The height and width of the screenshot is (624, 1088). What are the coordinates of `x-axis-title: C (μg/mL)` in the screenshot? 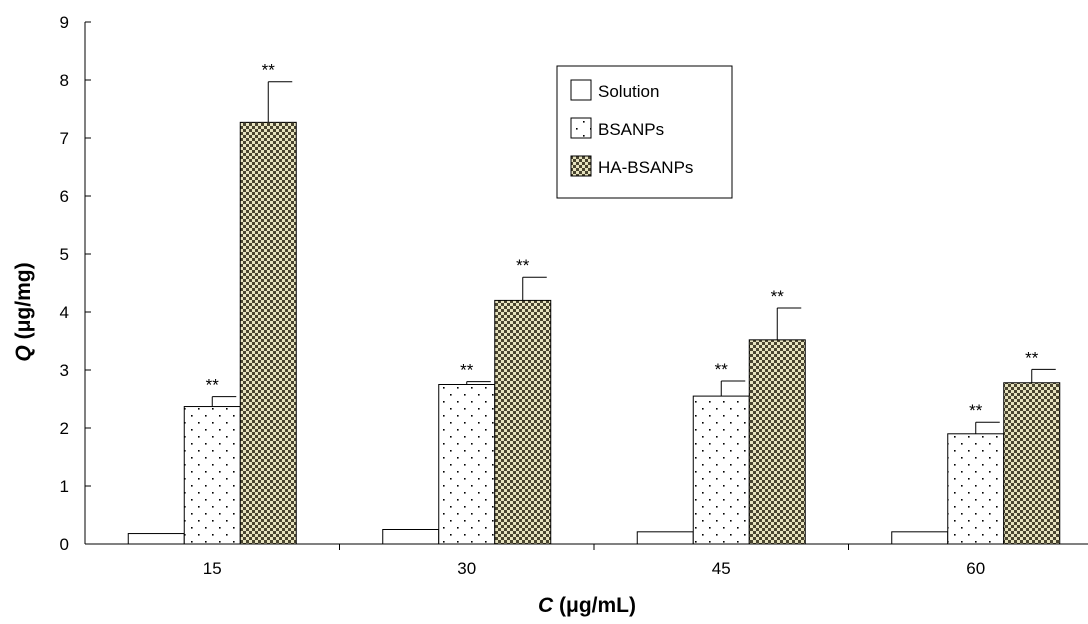 It's located at (587, 605).